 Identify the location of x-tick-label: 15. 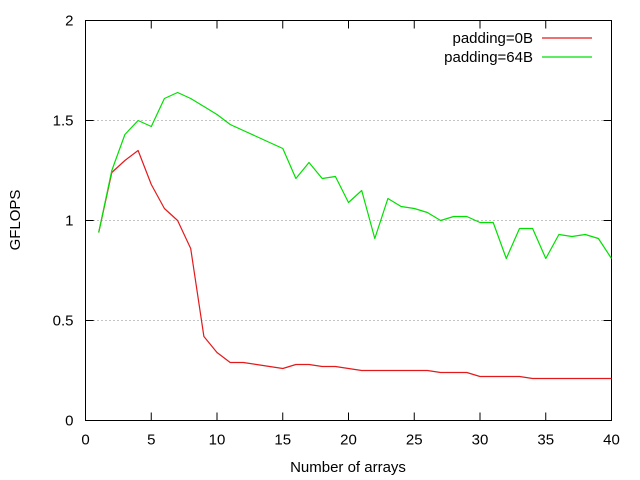
(282, 440).